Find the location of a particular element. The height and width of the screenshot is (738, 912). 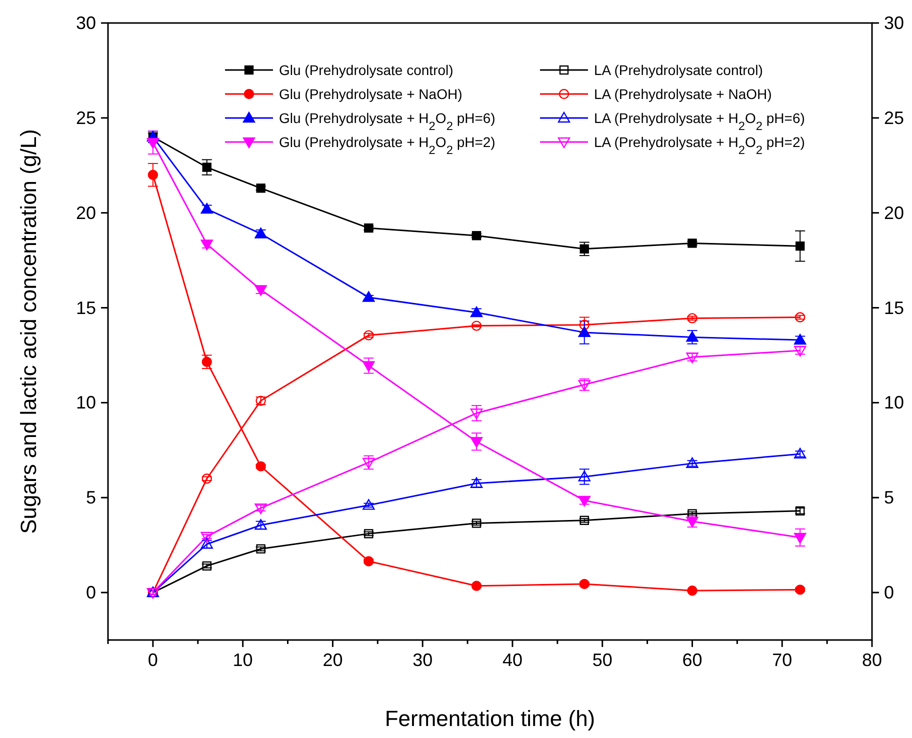

y2-tick-label: 30 is located at coordinates (894, 23).